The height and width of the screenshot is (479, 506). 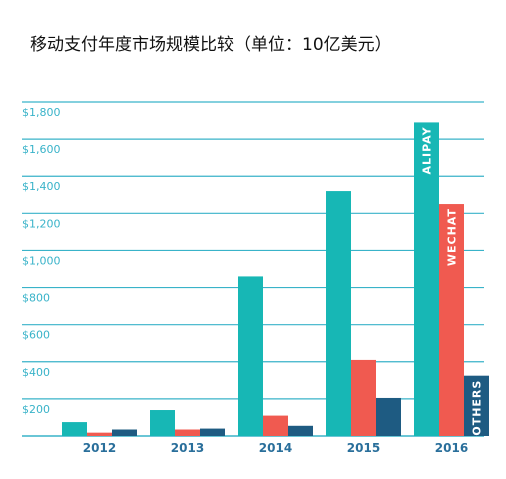 What do you see at coordinates (250, 356) in the screenshot?
I see `bar-alipay-2014` at bounding box center [250, 356].